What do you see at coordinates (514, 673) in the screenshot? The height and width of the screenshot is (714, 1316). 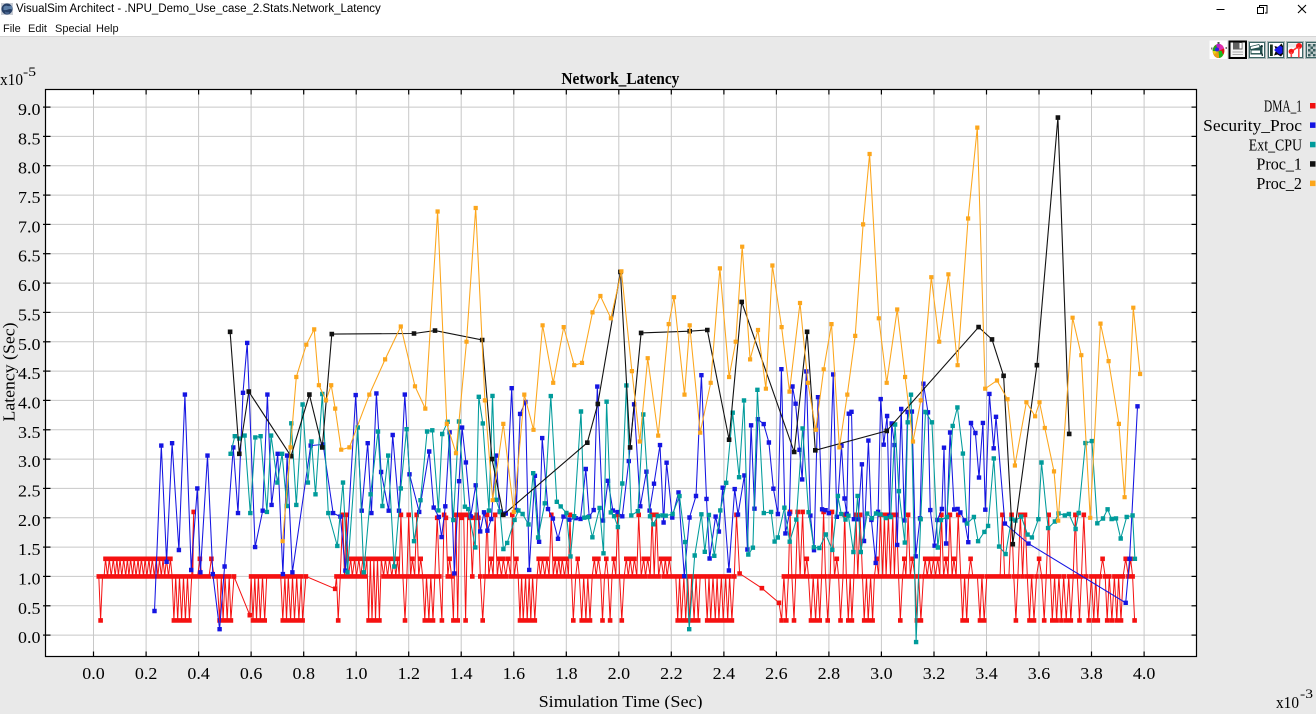 I see `svg-text: 1.6` at bounding box center [514, 673].